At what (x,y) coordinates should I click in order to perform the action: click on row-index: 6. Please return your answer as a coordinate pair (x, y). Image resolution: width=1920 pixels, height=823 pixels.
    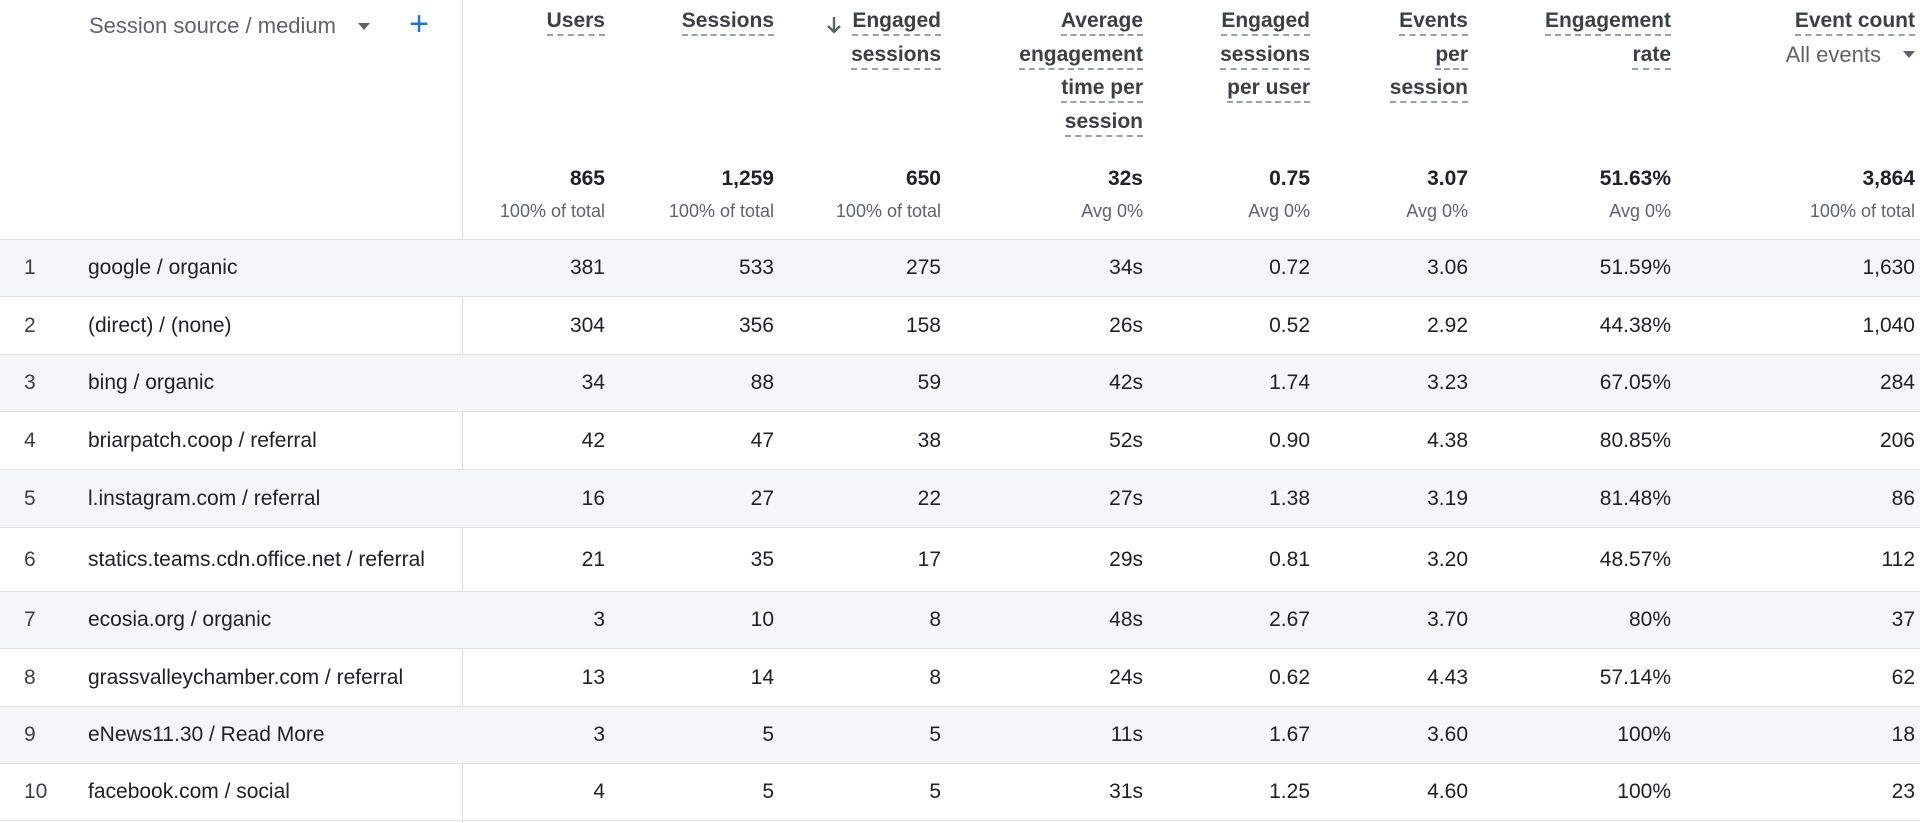
    Looking at the image, I should click on (30, 559).